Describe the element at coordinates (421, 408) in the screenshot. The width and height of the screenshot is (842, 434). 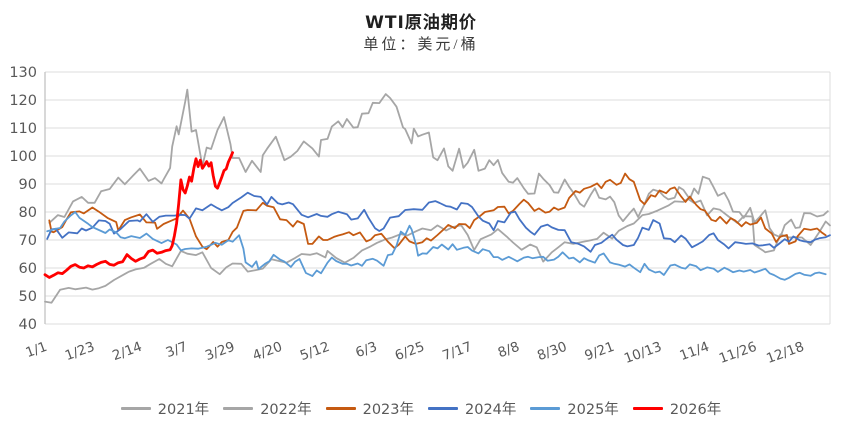
I see `legend: 2021年 2022年 2023年 2024年 2025年 2026年` at that location.